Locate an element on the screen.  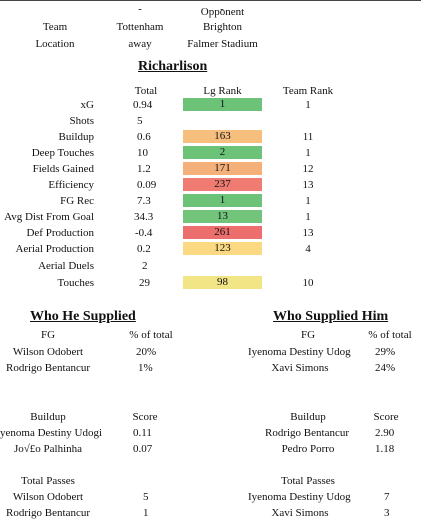
list-item-value: 5 is located at coordinates (146, 497).